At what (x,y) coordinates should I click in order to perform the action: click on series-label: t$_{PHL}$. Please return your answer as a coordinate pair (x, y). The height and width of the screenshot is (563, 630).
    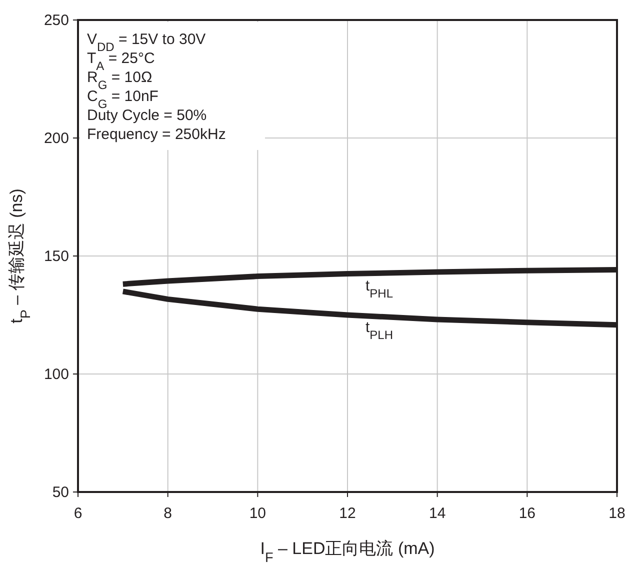
    Looking at the image, I should click on (380, 289).